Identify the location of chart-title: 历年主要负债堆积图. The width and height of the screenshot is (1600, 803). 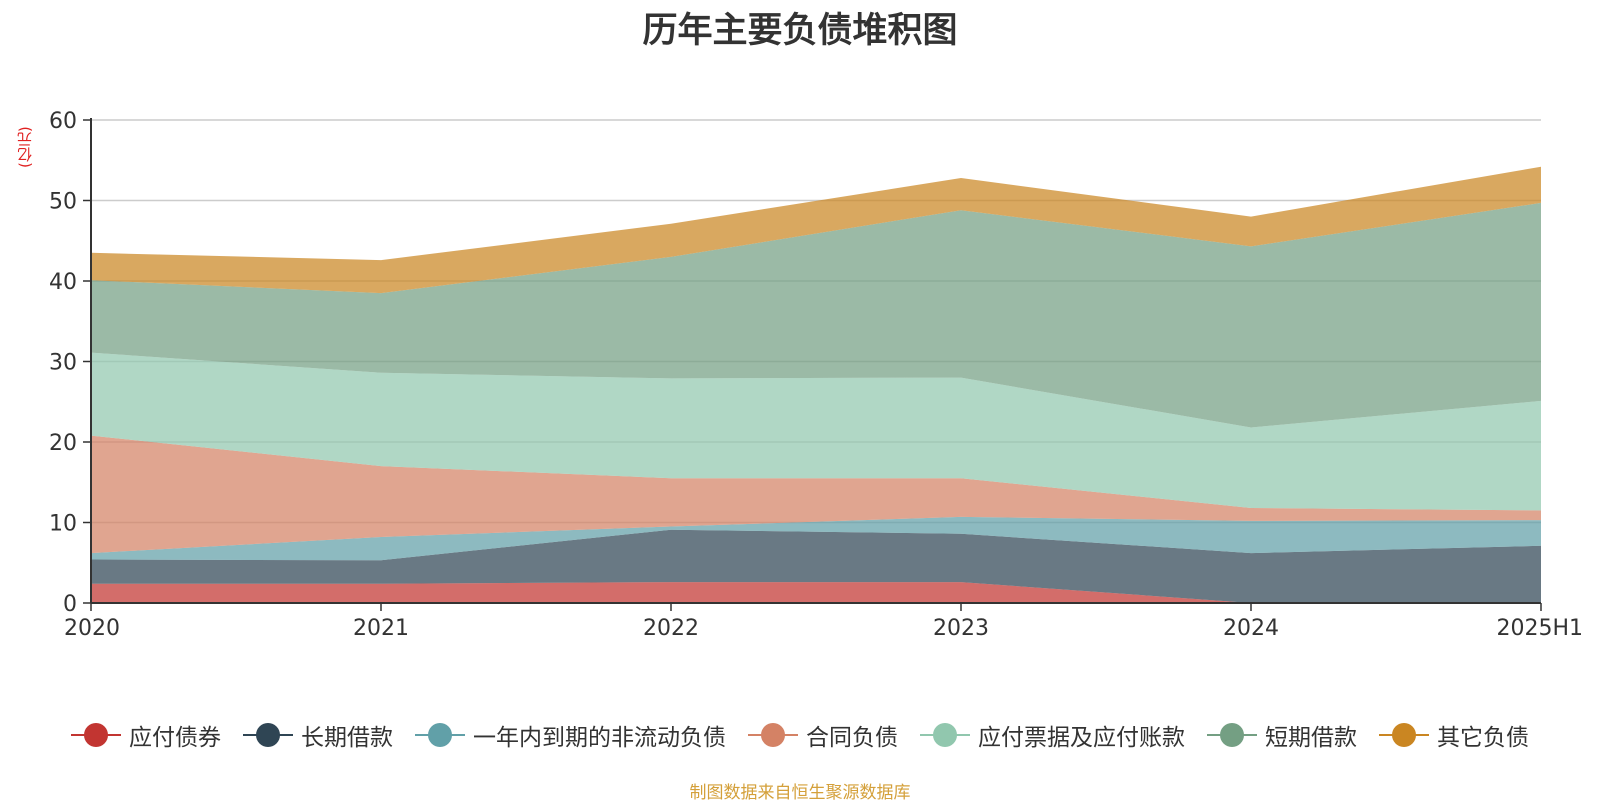
(800, 31).